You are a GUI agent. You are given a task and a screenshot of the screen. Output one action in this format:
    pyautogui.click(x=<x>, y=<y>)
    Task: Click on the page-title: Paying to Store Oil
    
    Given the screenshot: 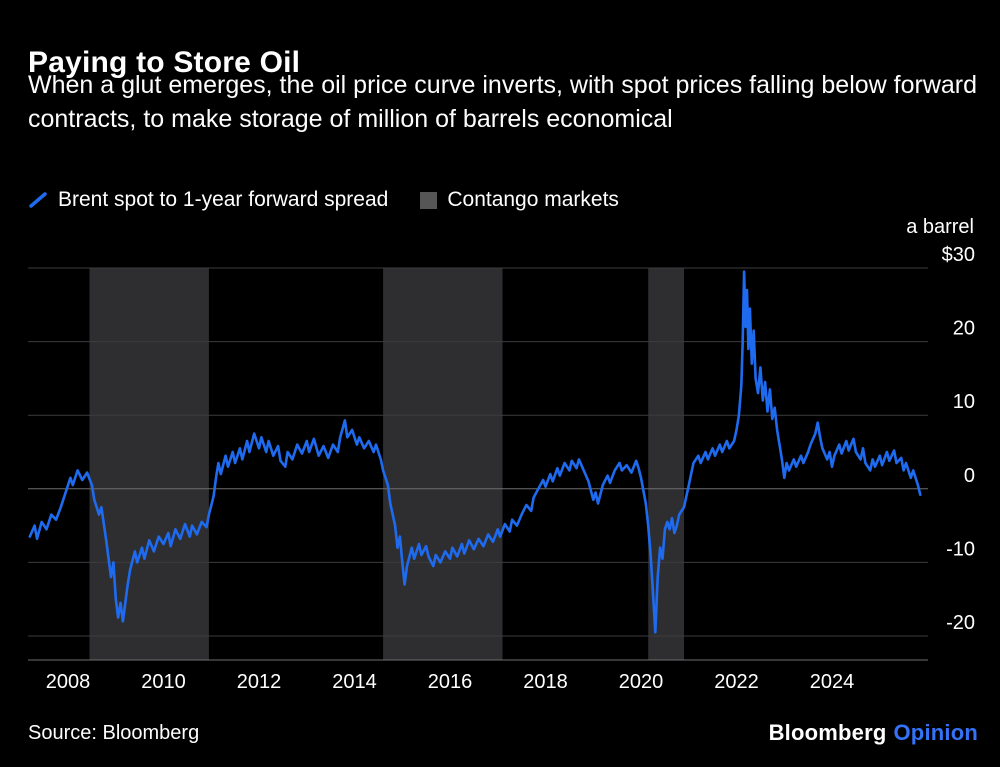 What is the action you would take?
    pyautogui.click(x=164, y=63)
    